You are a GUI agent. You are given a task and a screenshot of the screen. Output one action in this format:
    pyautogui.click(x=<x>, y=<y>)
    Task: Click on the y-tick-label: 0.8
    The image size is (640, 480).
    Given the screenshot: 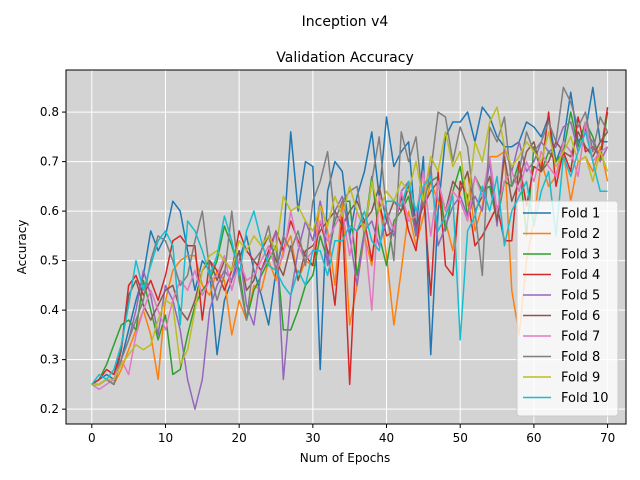 What is the action you would take?
    pyautogui.click(x=49, y=112)
    